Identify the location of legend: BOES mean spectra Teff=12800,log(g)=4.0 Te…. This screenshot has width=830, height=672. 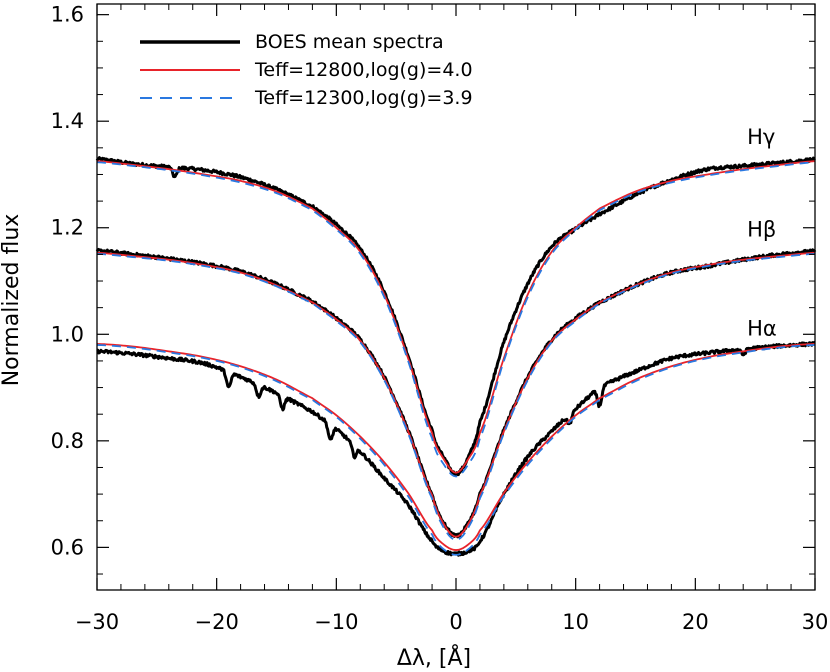
(306, 70).